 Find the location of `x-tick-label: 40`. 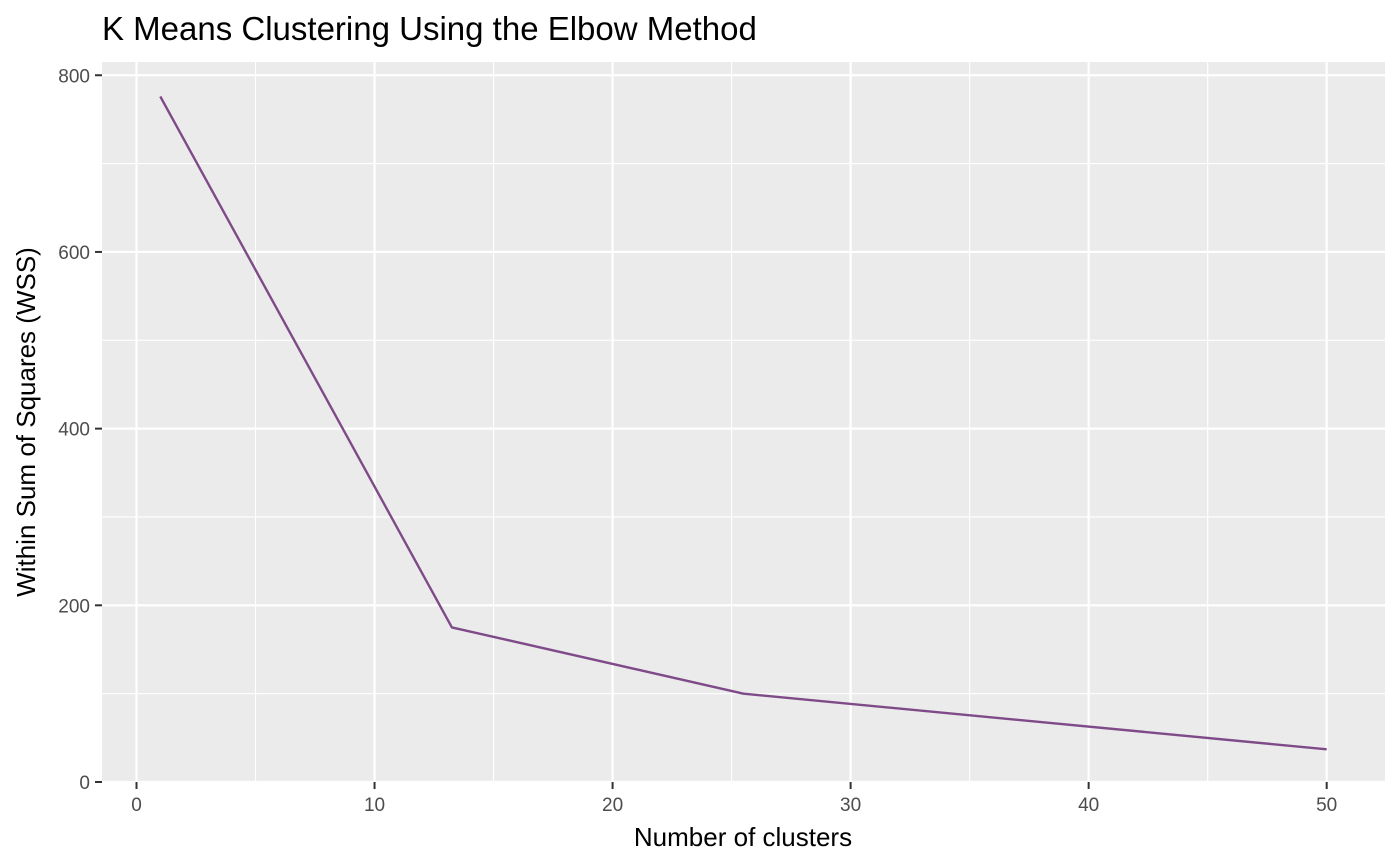

x-tick-label: 40 is located at coordinates (1088, 805).